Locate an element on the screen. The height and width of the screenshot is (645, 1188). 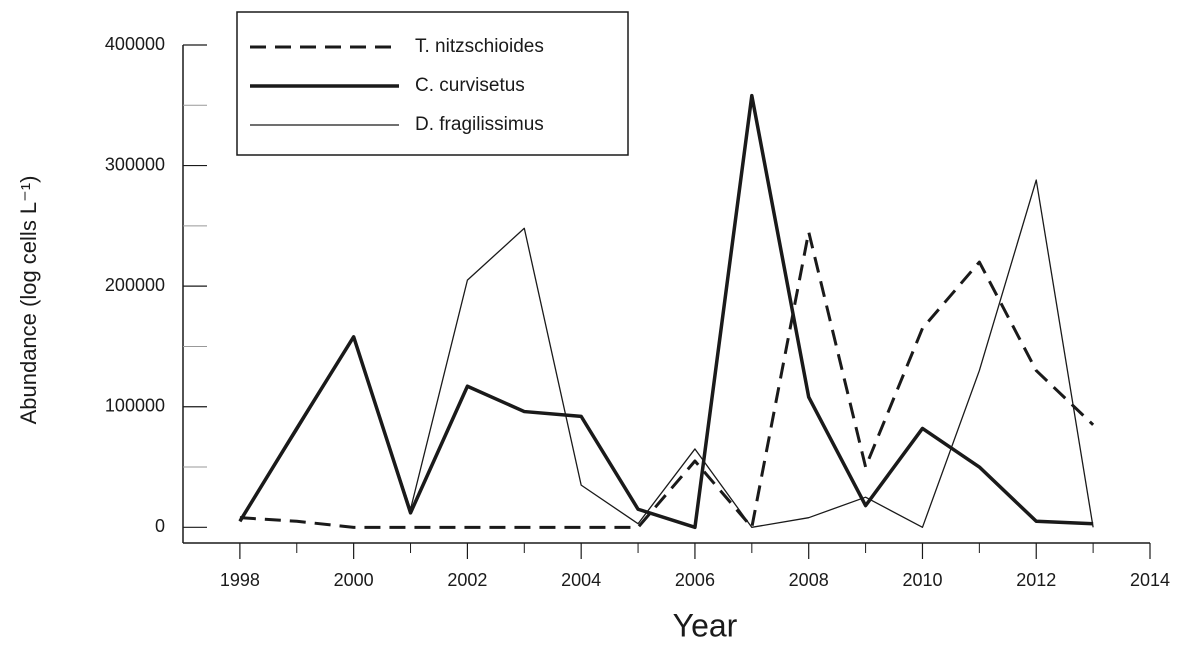
x-tick-label: 2004 is located at coordinates (581, 580).